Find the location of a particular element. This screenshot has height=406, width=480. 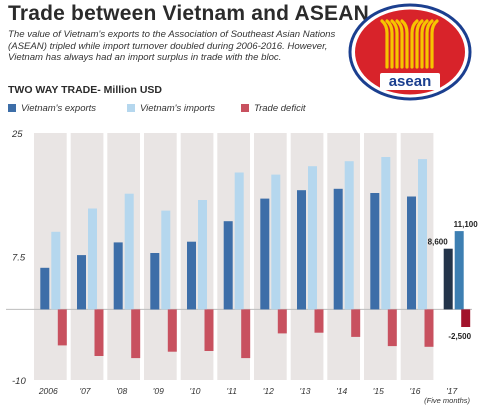

asean-logo: asean is located at coordinates (410, 52).